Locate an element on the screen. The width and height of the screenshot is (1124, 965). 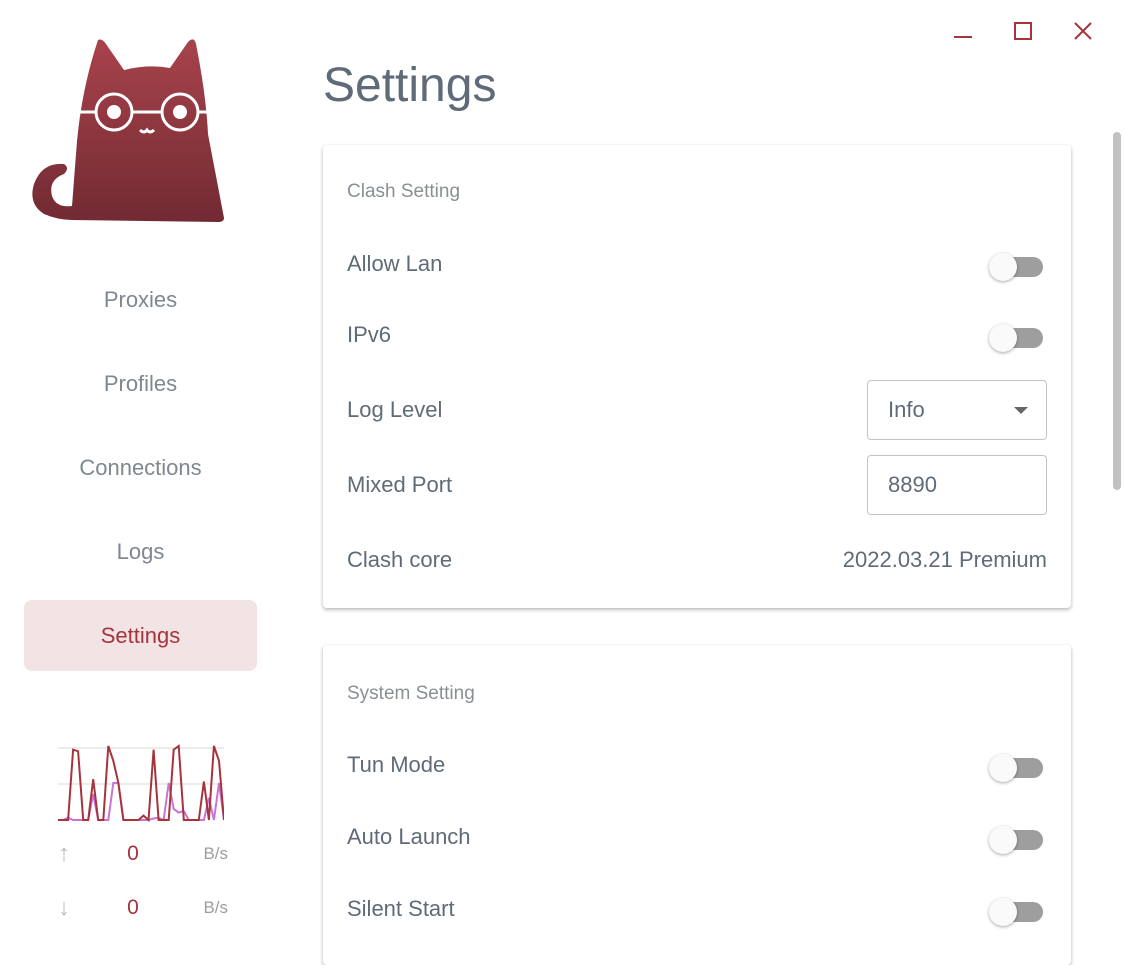
upload-value: 0 is located at coordinates (133, 853).